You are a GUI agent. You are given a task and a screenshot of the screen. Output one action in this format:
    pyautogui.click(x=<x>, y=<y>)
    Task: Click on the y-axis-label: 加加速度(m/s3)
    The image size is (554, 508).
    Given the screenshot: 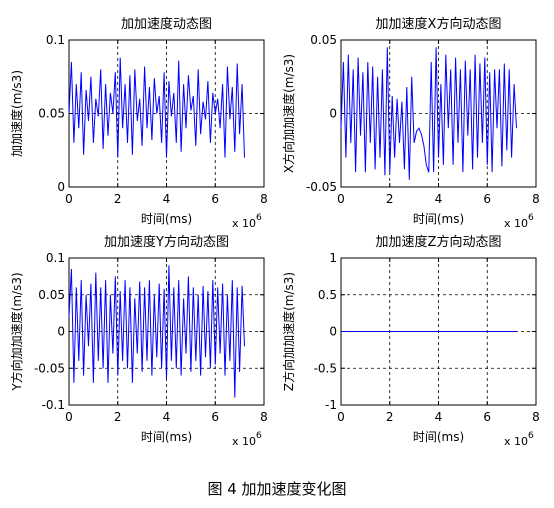 What is the action you would take?
    pyautogui.click(x=16, y=113)
    